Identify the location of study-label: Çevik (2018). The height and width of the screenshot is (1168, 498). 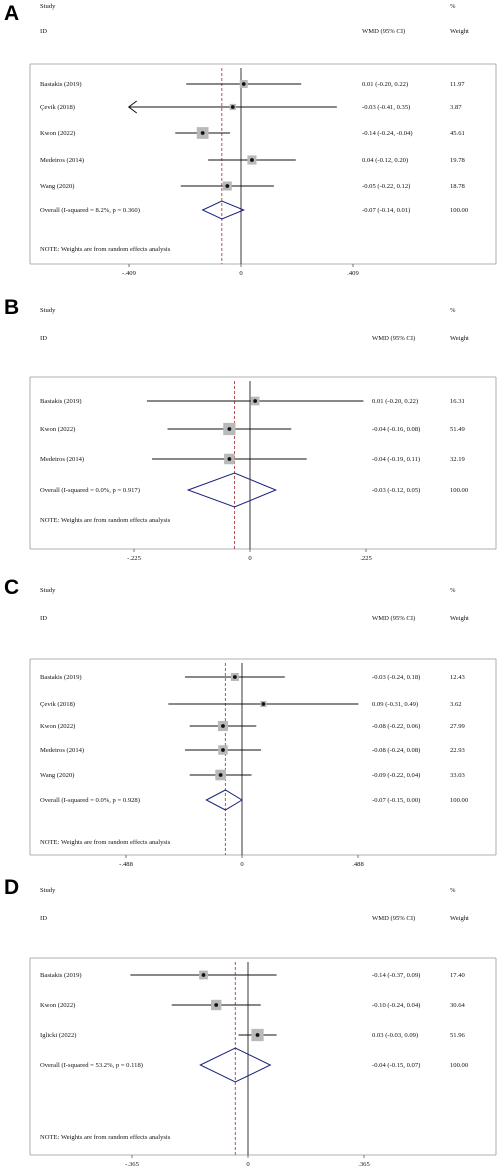
(57, 107).